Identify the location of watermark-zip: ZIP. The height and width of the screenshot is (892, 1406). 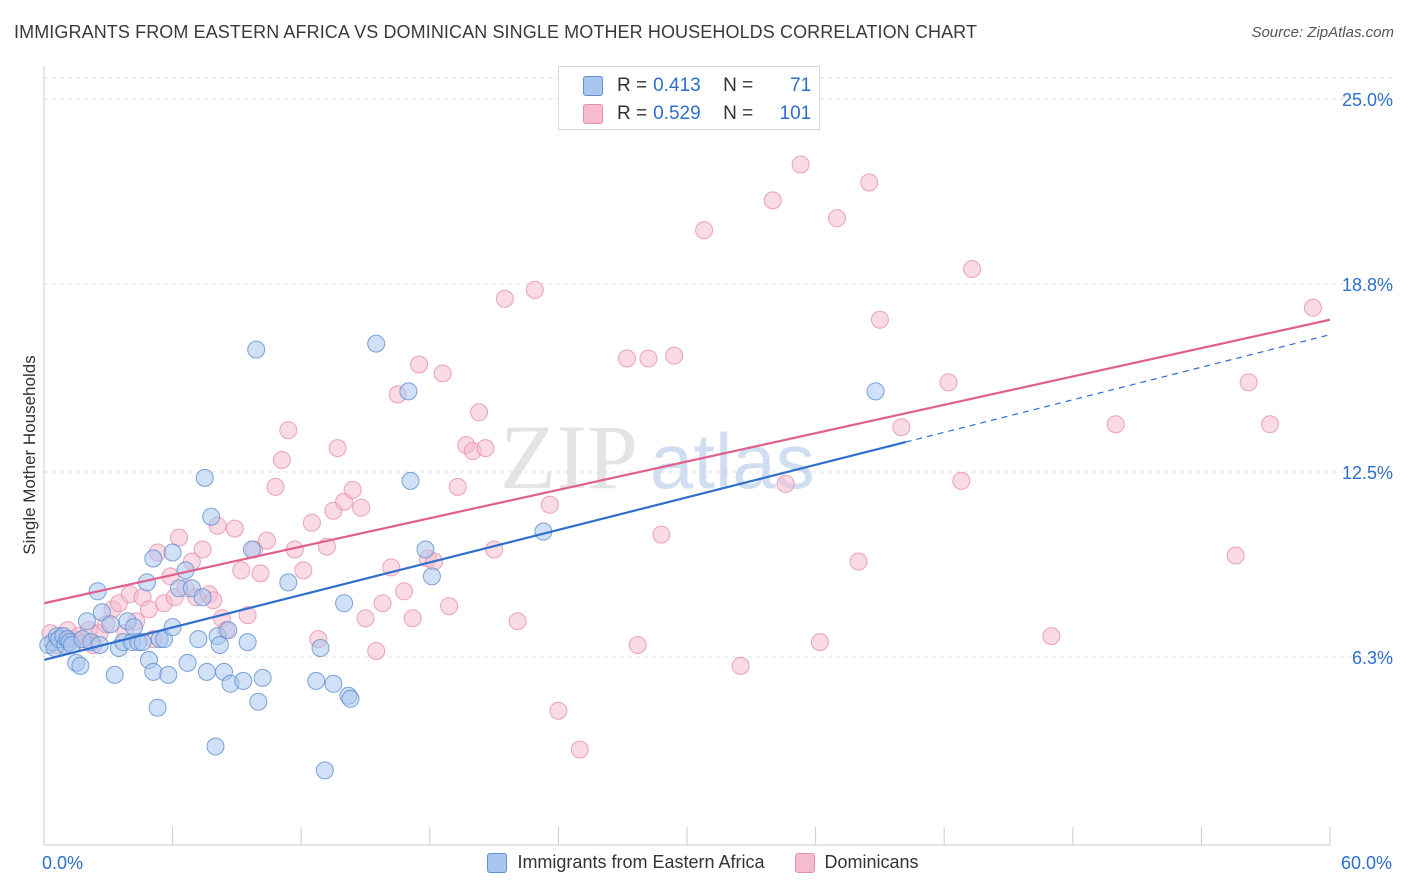
(569, 457).